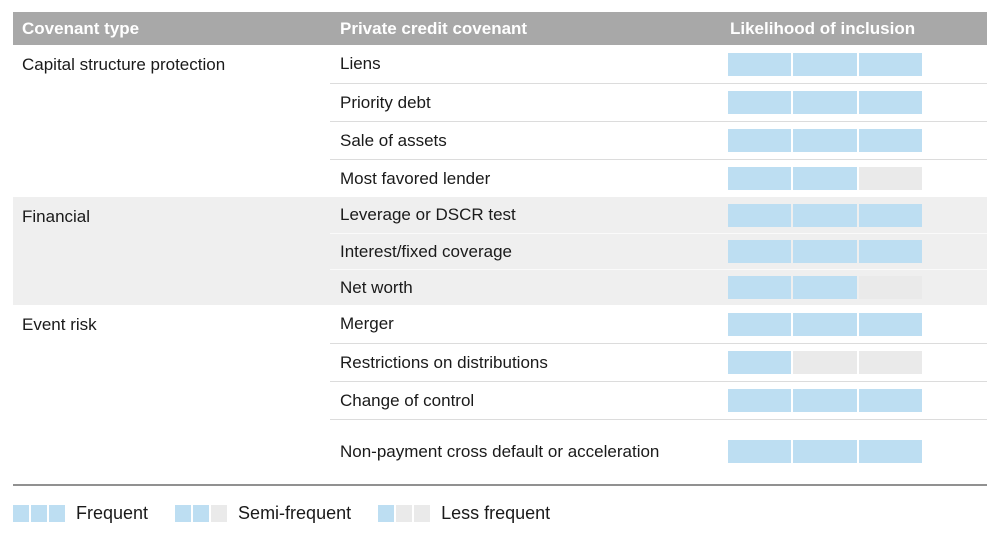 Image resolution: width=999 pixels, height=543 pixels. Describe the element at coordinates (658, 324) in the screenshot. I see `table-row: Merger` at that location.